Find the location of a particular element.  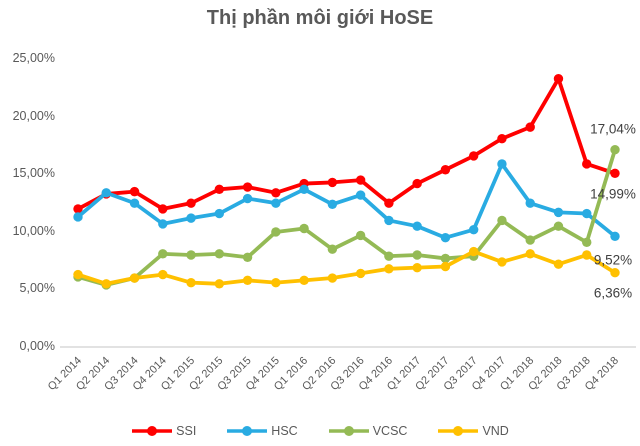

legend-item-ssi: SSI is located at coordinates (163, 431).